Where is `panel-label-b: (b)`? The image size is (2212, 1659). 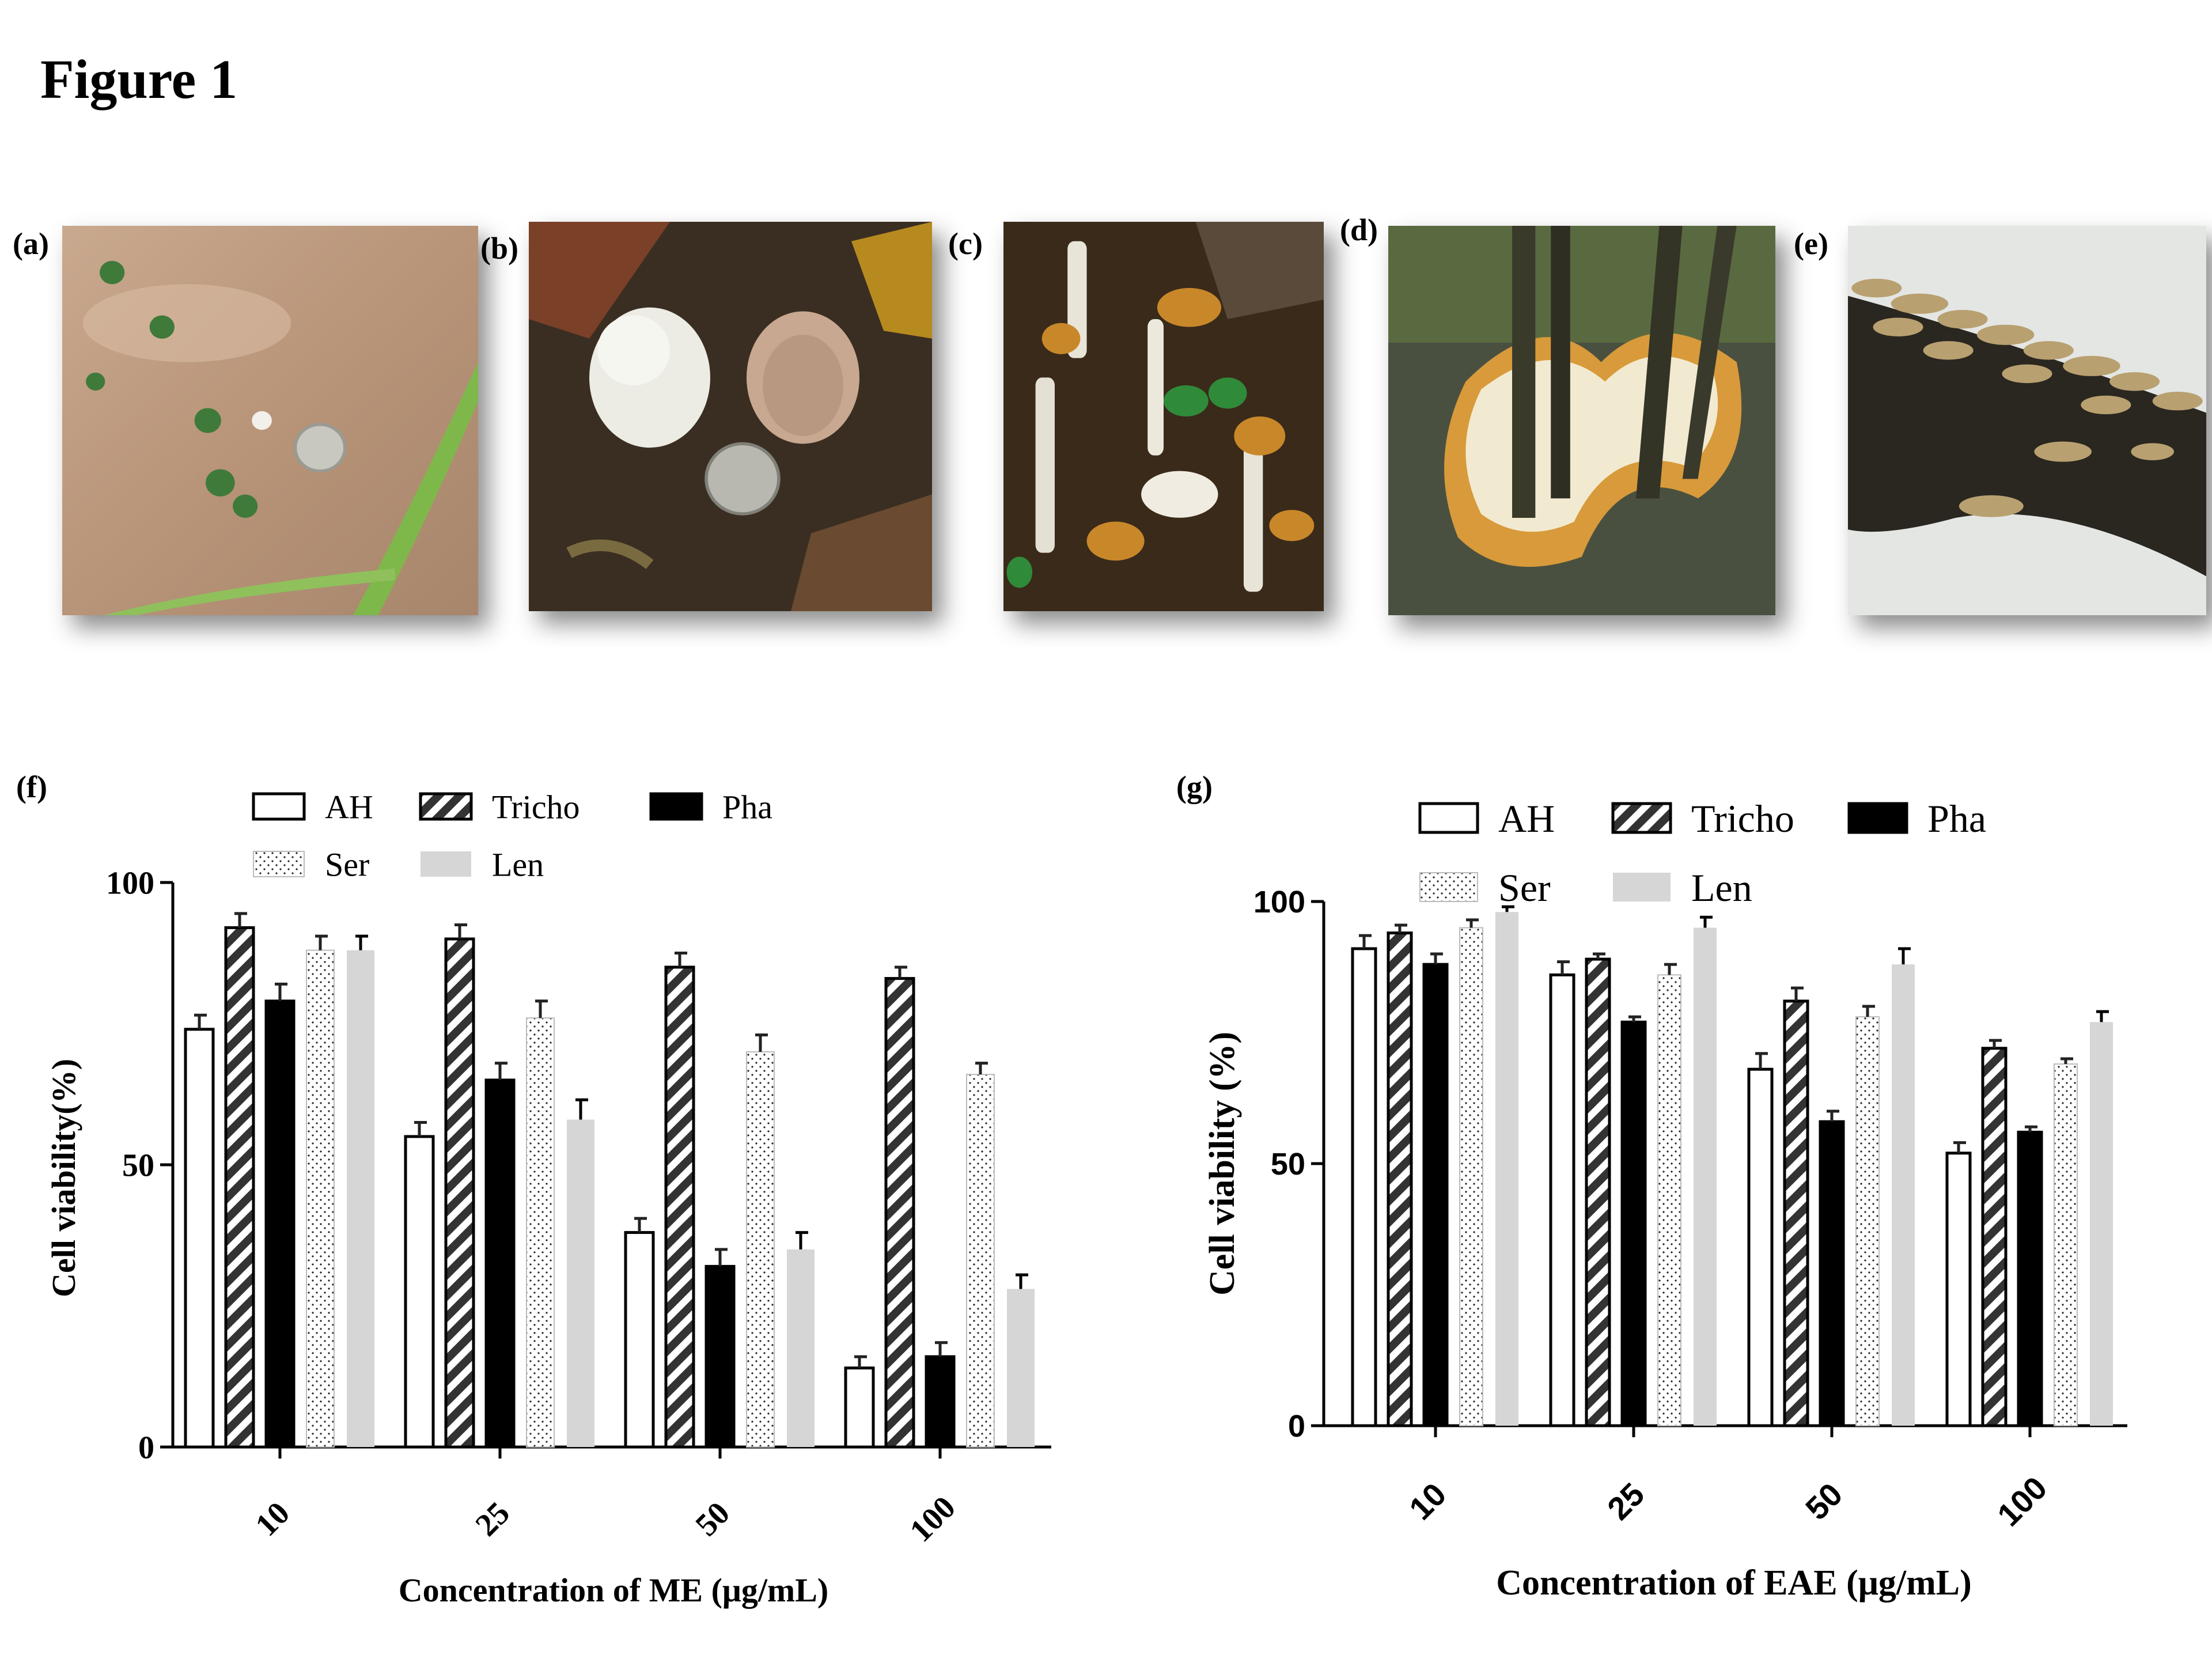
panel-label-b: (b) is located at coordinates (499, 248).